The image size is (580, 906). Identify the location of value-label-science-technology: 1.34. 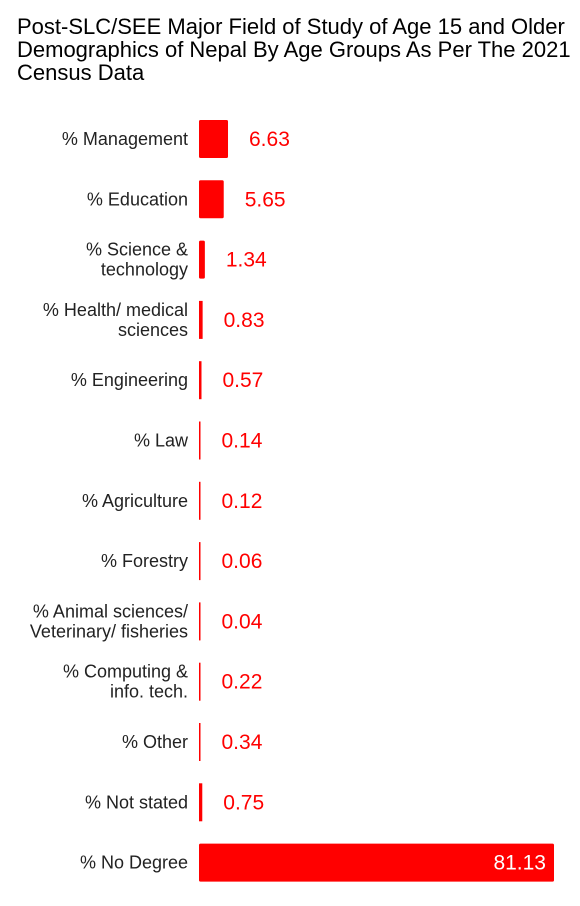
(246, 260).